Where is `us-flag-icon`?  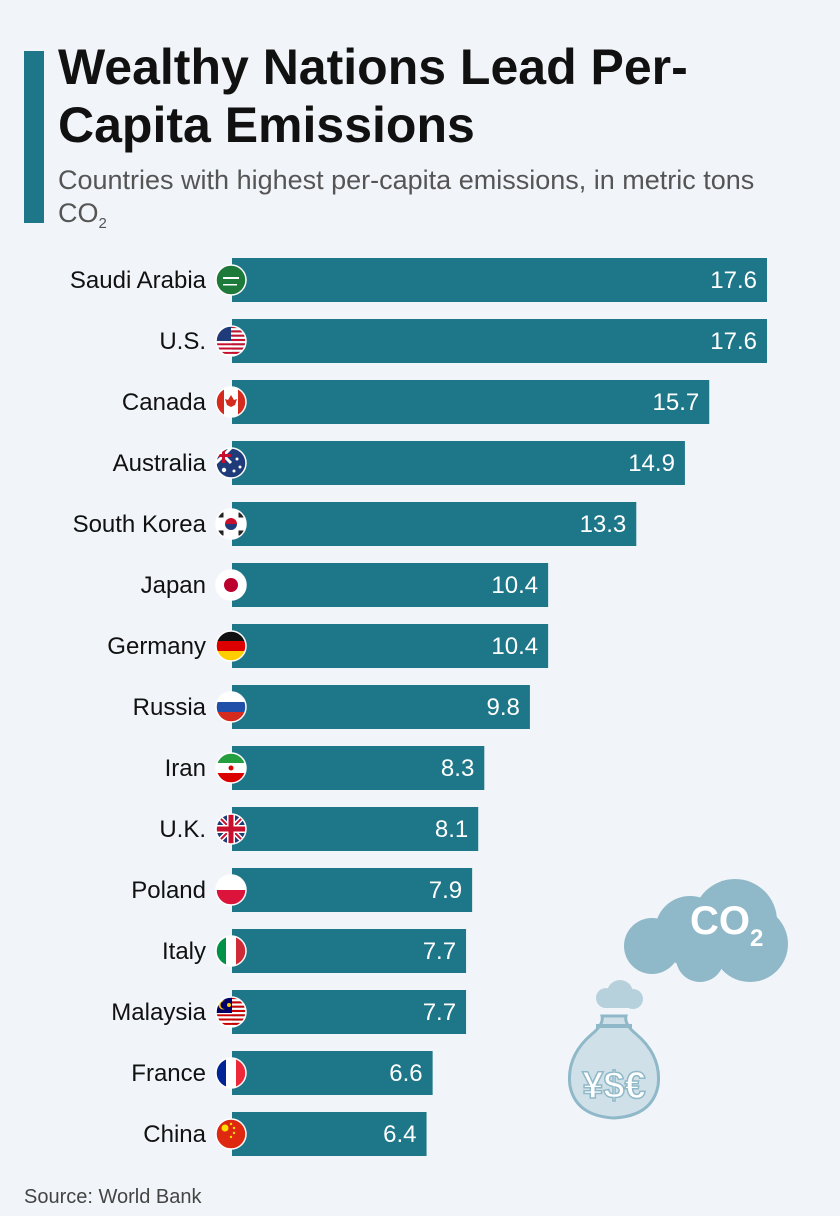
us-flag-icon is located at coordinates (231, 341).